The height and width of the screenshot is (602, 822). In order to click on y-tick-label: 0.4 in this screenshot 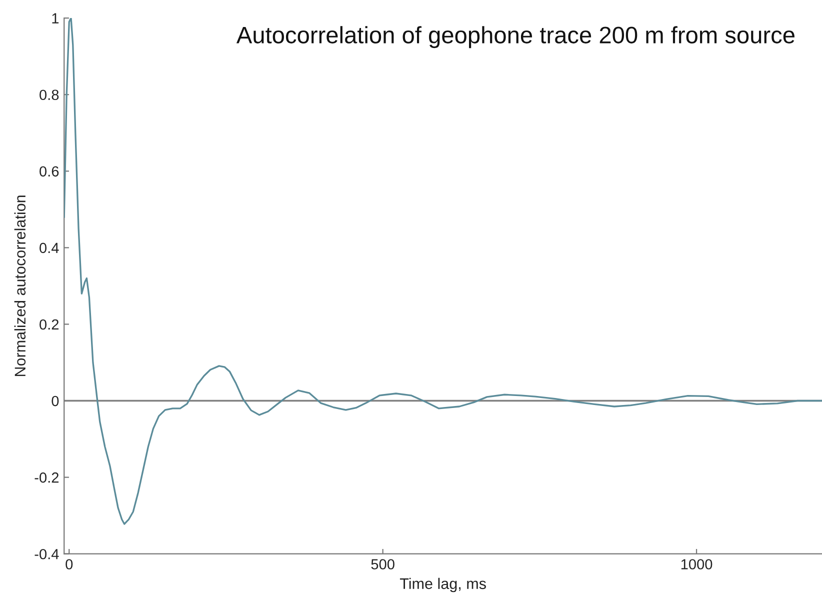, I will do `click(49, 248)`.